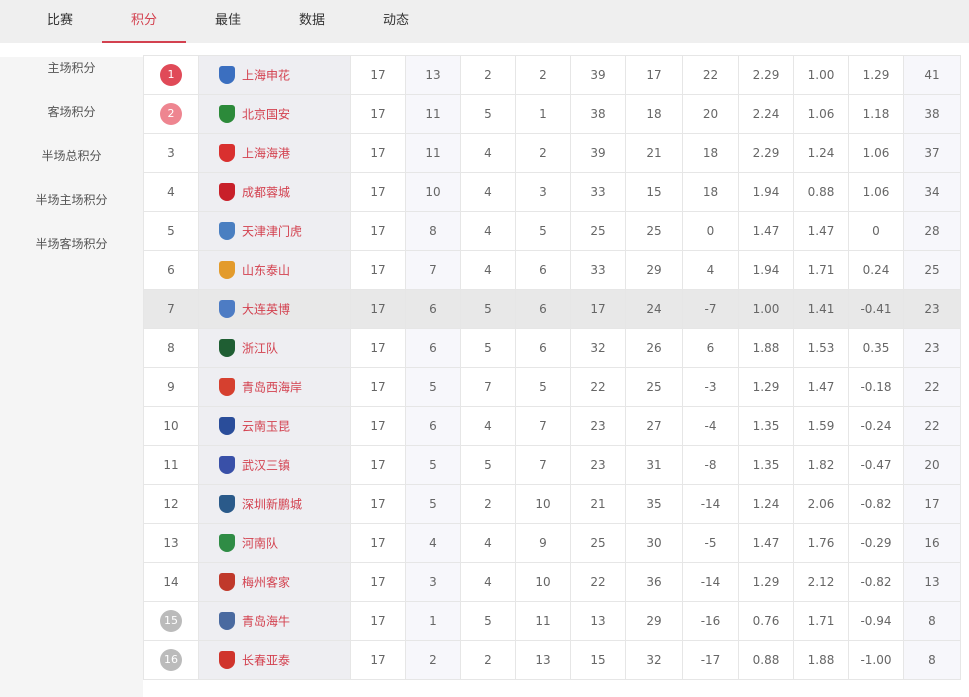  I want to click on team-name-link: 长春亚泰, so click(266, 660).